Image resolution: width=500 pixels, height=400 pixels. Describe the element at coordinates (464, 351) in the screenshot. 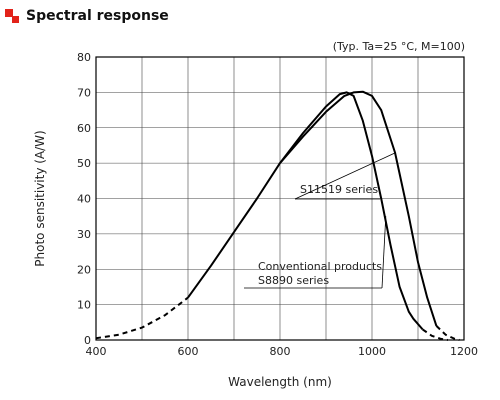

I see `x-tick-label: 1200` at that location.